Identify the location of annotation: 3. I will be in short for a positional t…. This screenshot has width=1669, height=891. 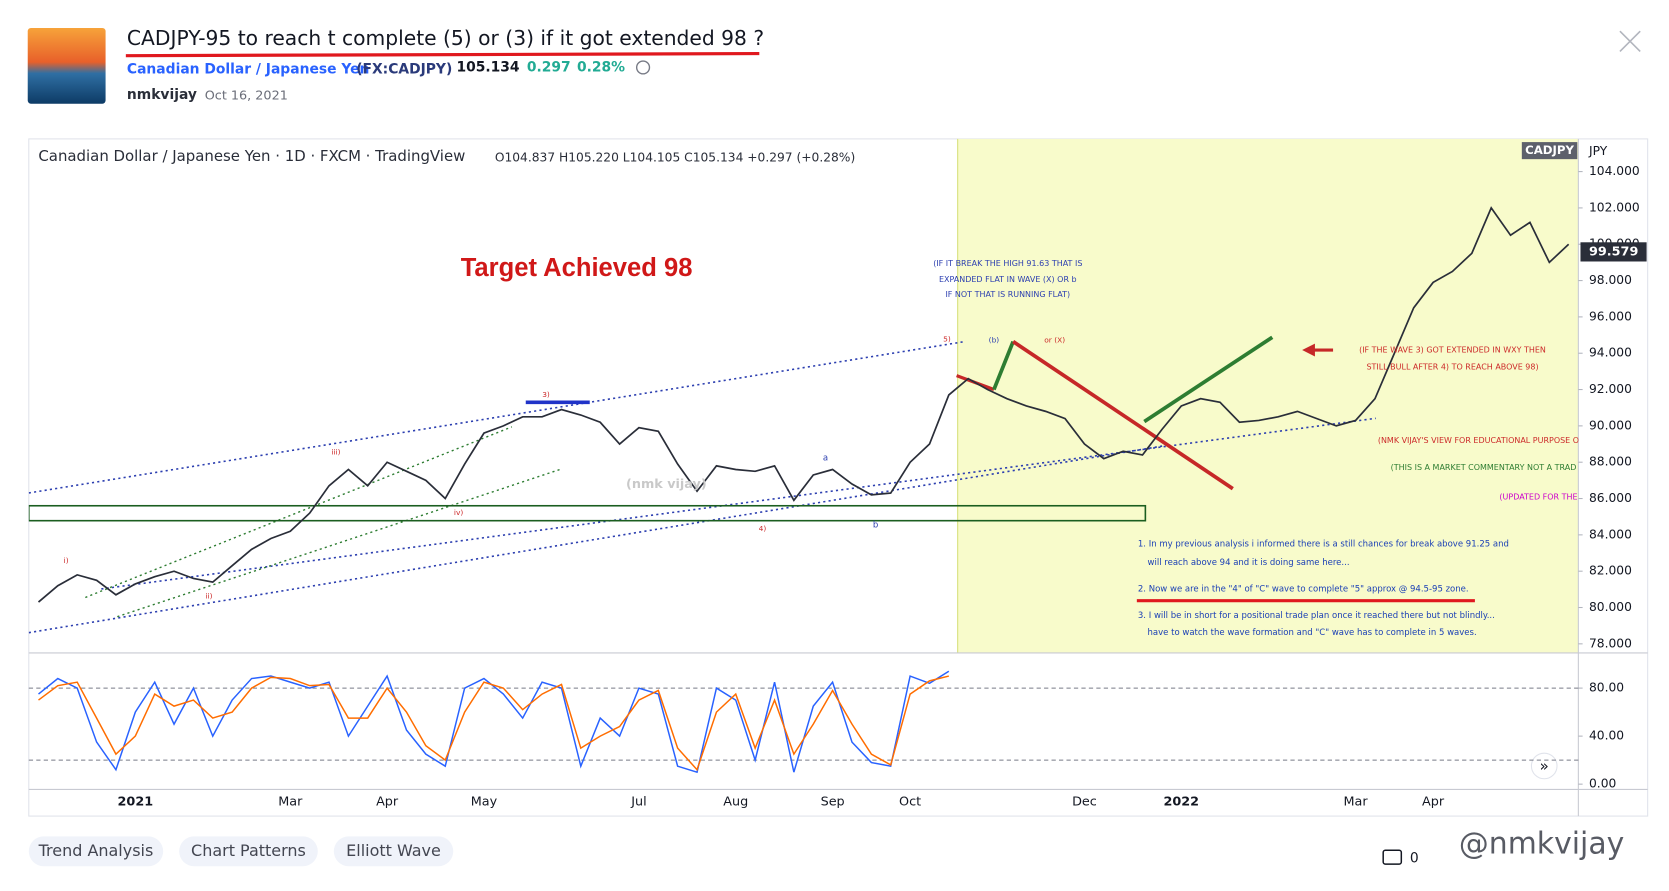
(1316, 616).